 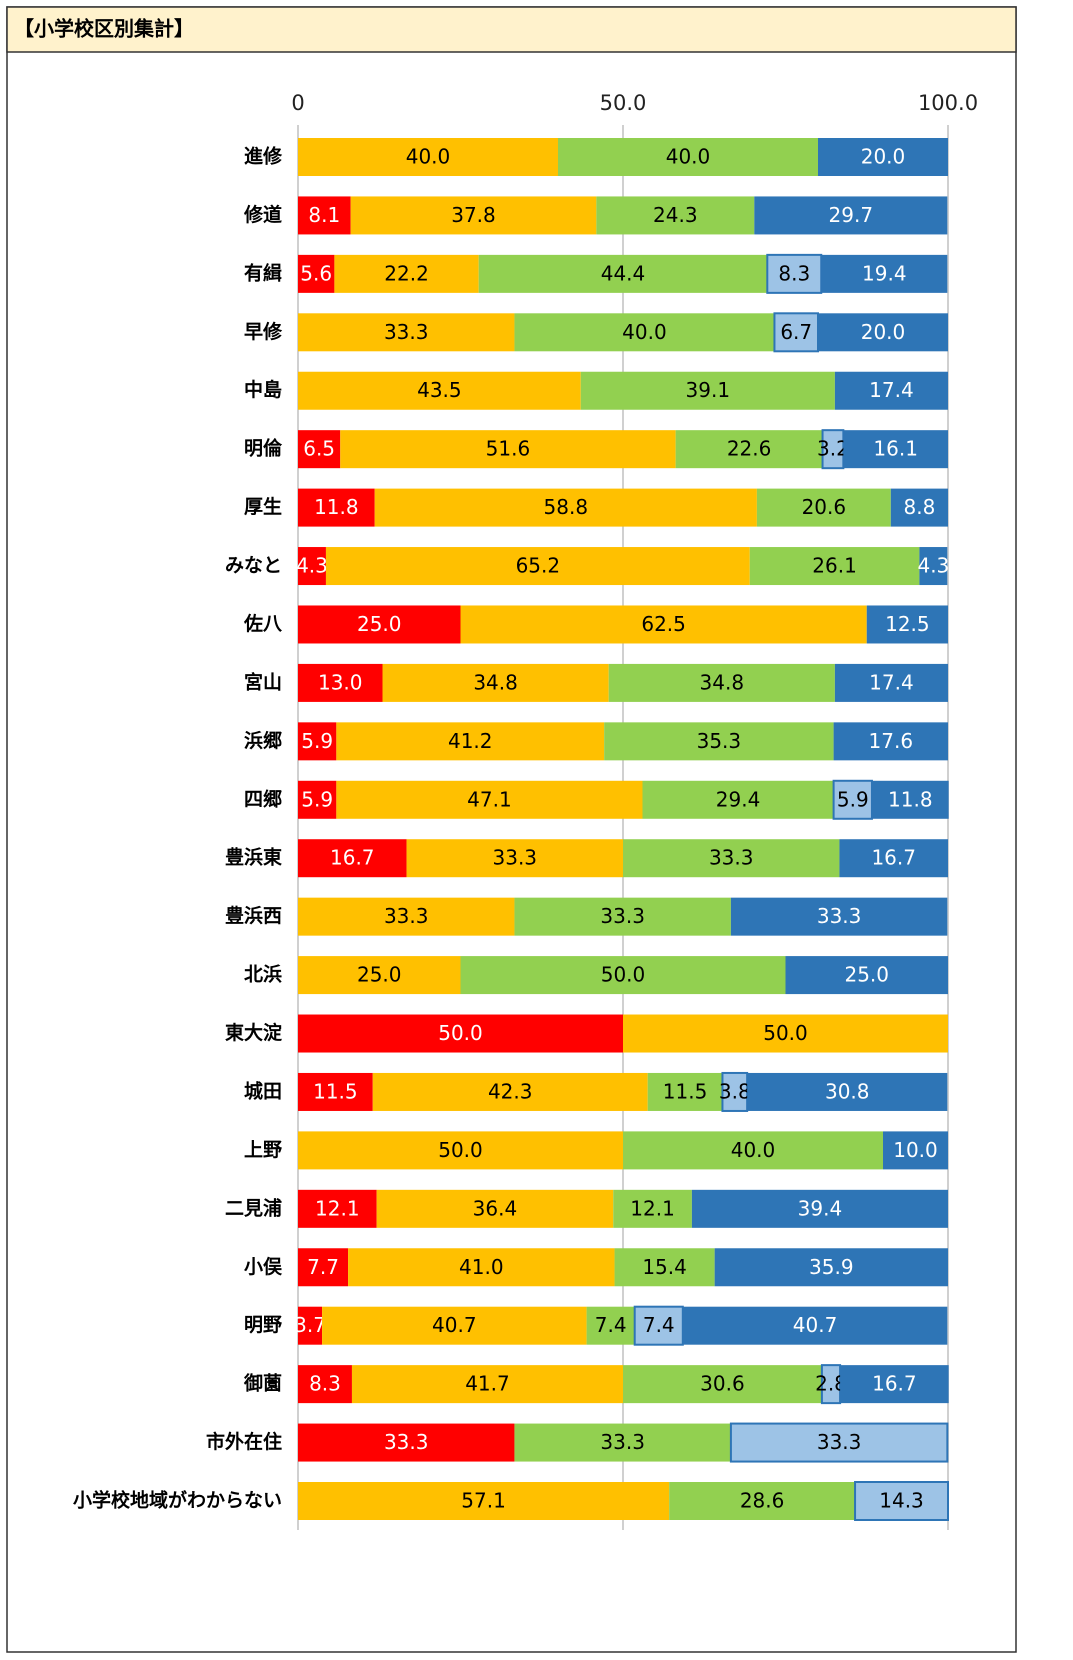 I want to click on x-tick-label: 50.0, so click(x=623, y=103).